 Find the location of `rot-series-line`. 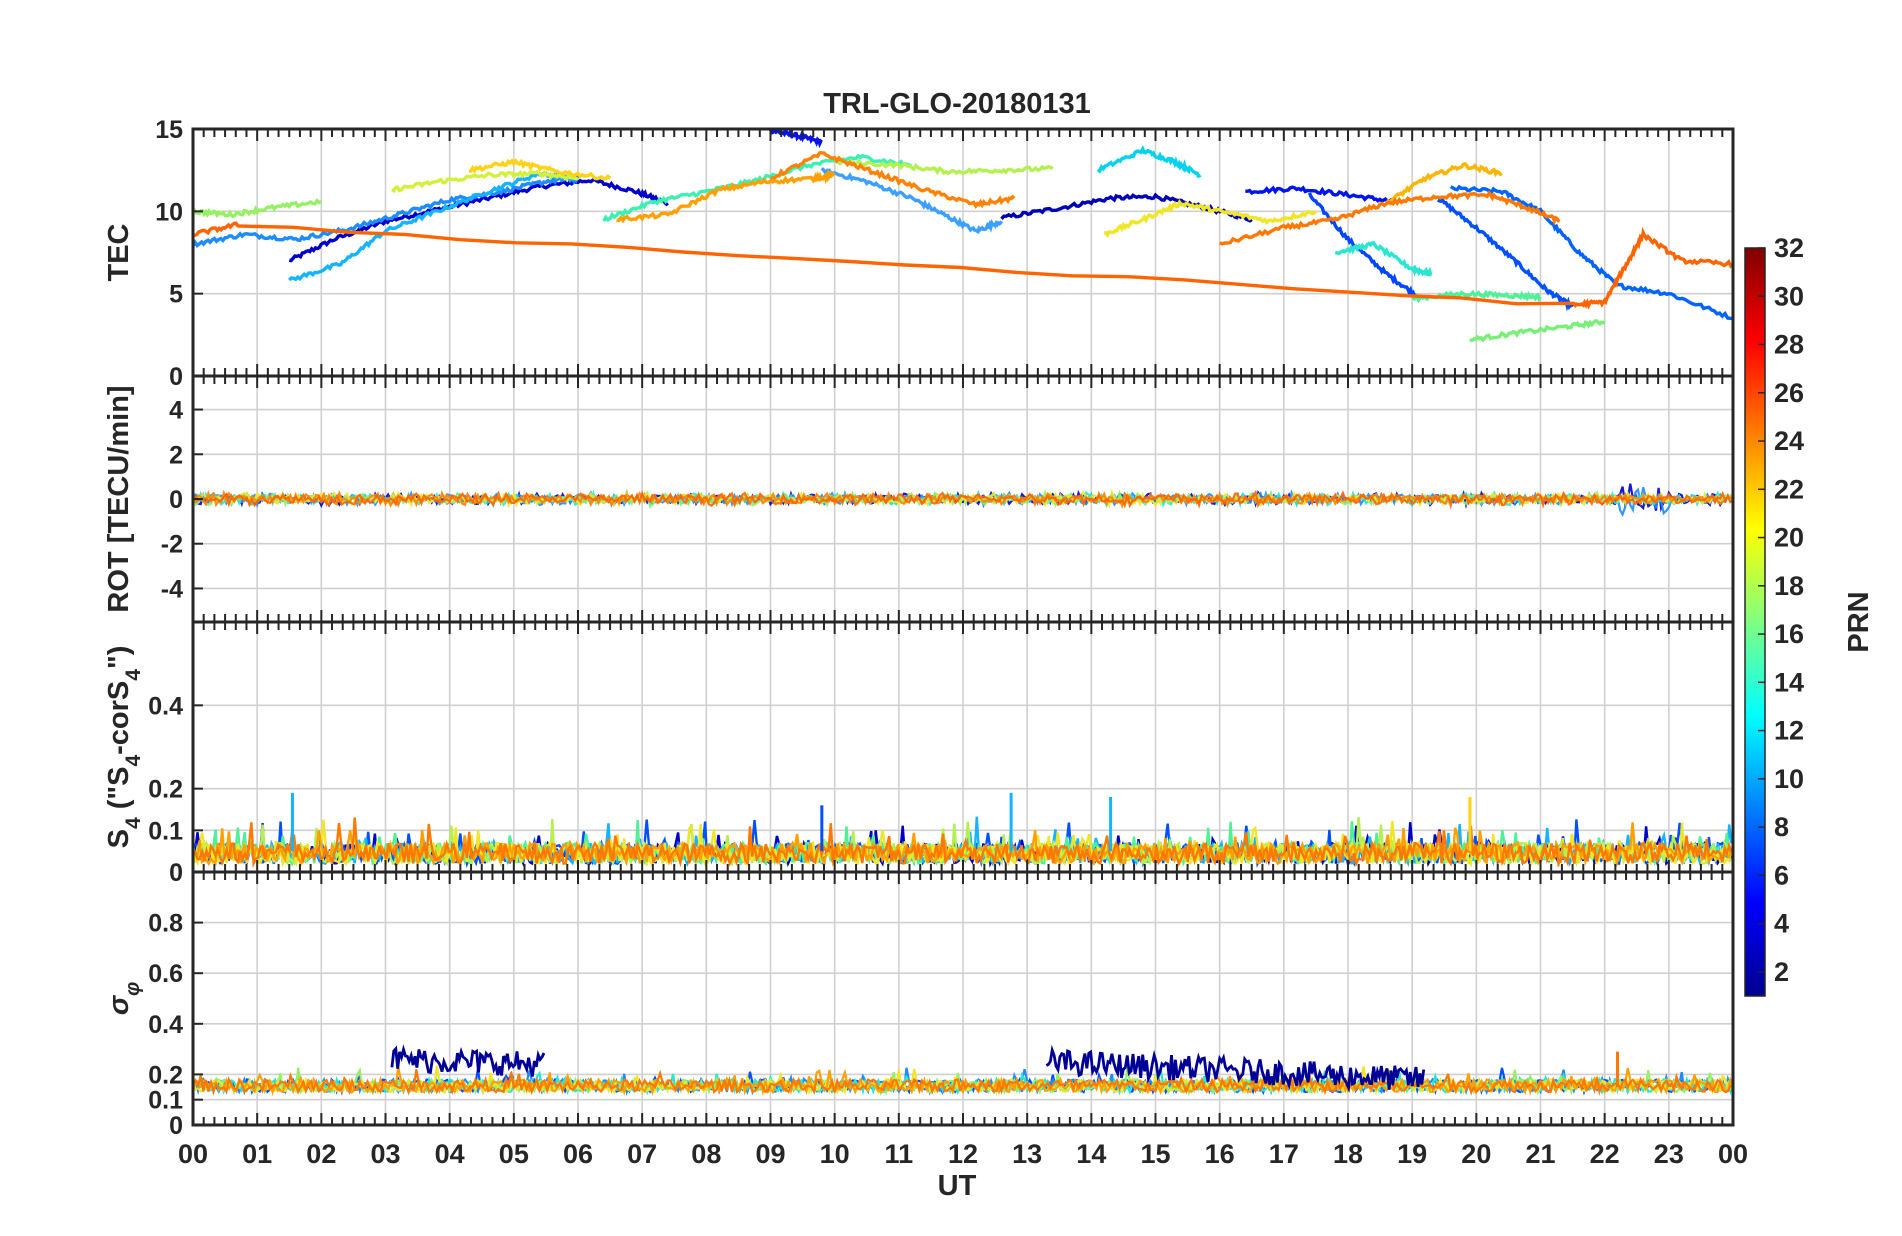

rot-series-line is located at coordinates (963, 499).